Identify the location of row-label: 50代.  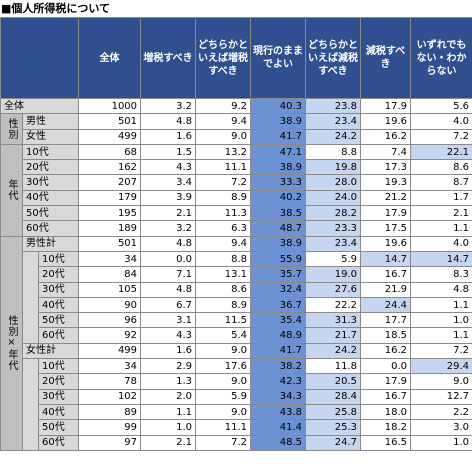
(58, 427).